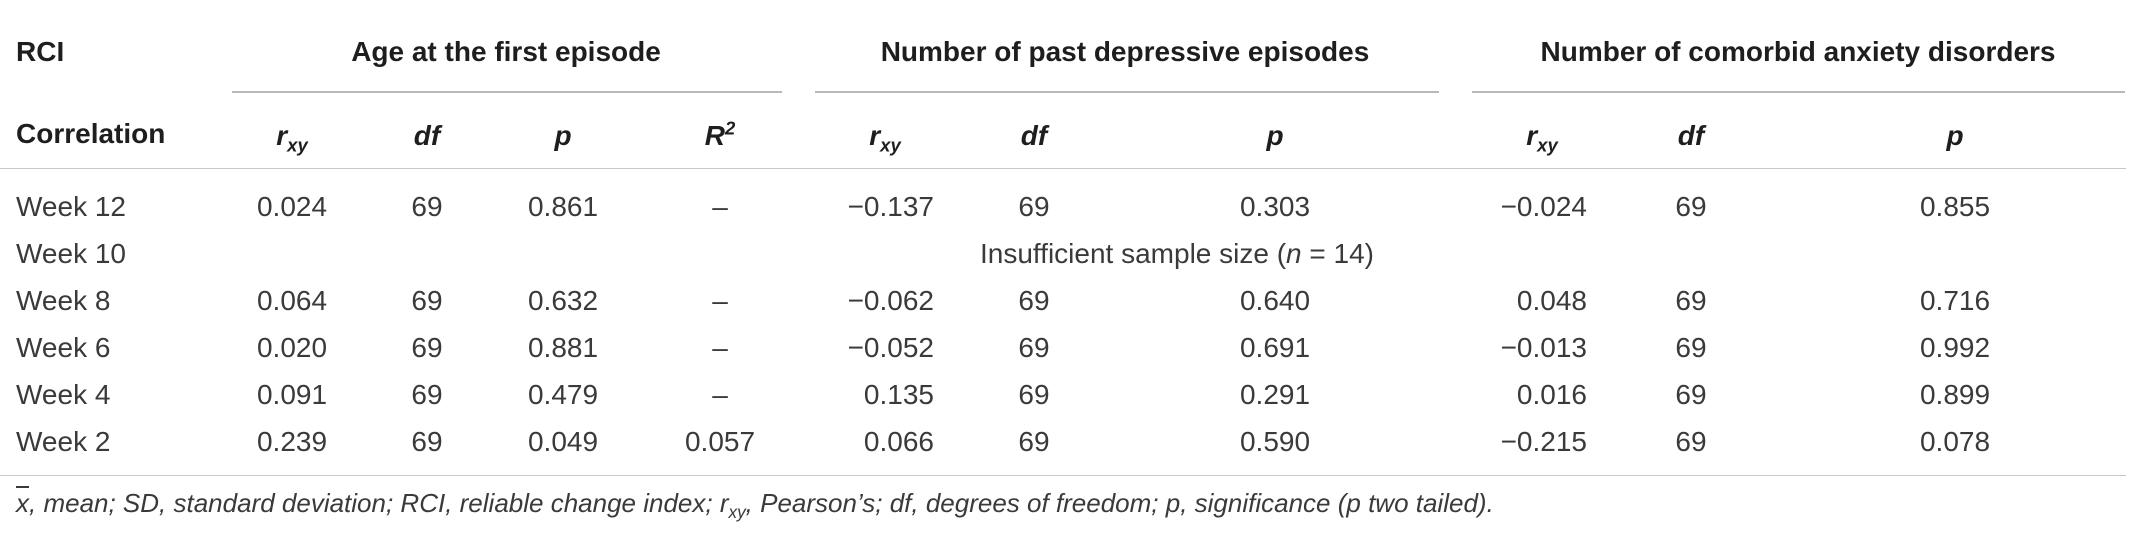  Describe the element at coordinates (63, 300) in the screenshot. I see `row-label: Week 8` at that location.